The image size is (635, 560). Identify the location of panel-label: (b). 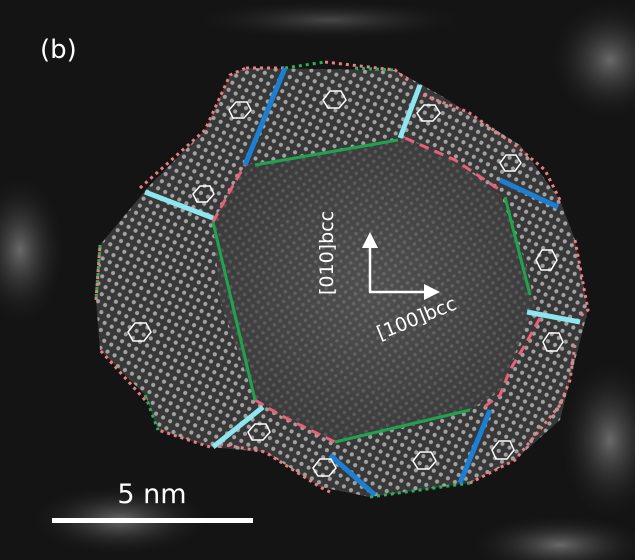
(58, 50).